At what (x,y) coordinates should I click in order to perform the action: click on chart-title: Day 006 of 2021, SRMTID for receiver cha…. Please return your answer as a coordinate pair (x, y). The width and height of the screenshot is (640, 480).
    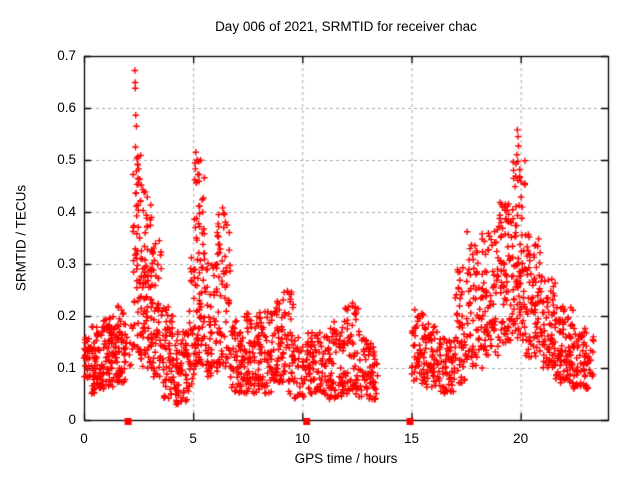
    Looking at the image, I should click on (346, 26).